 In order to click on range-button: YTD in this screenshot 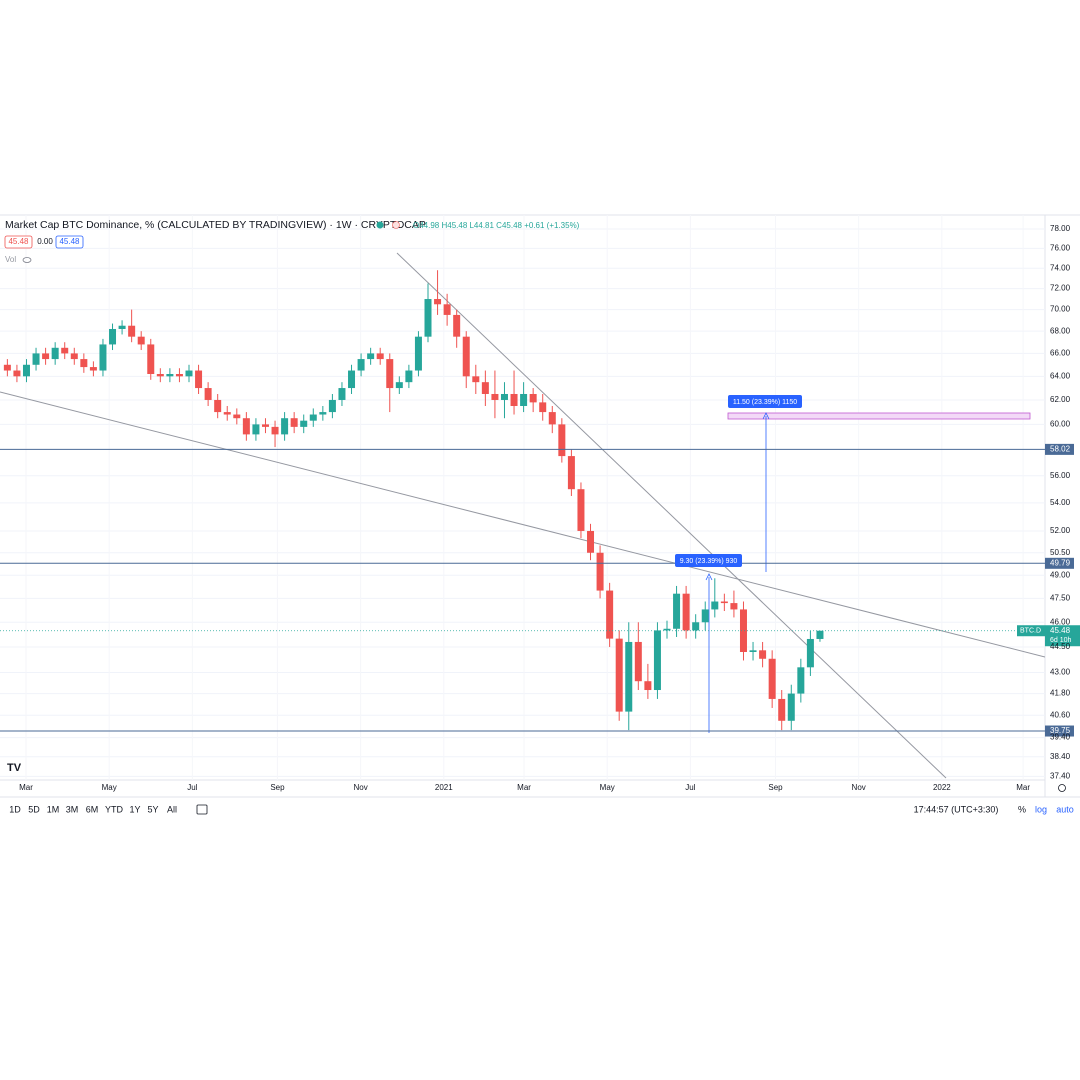, I will do `click(114, 809)`.